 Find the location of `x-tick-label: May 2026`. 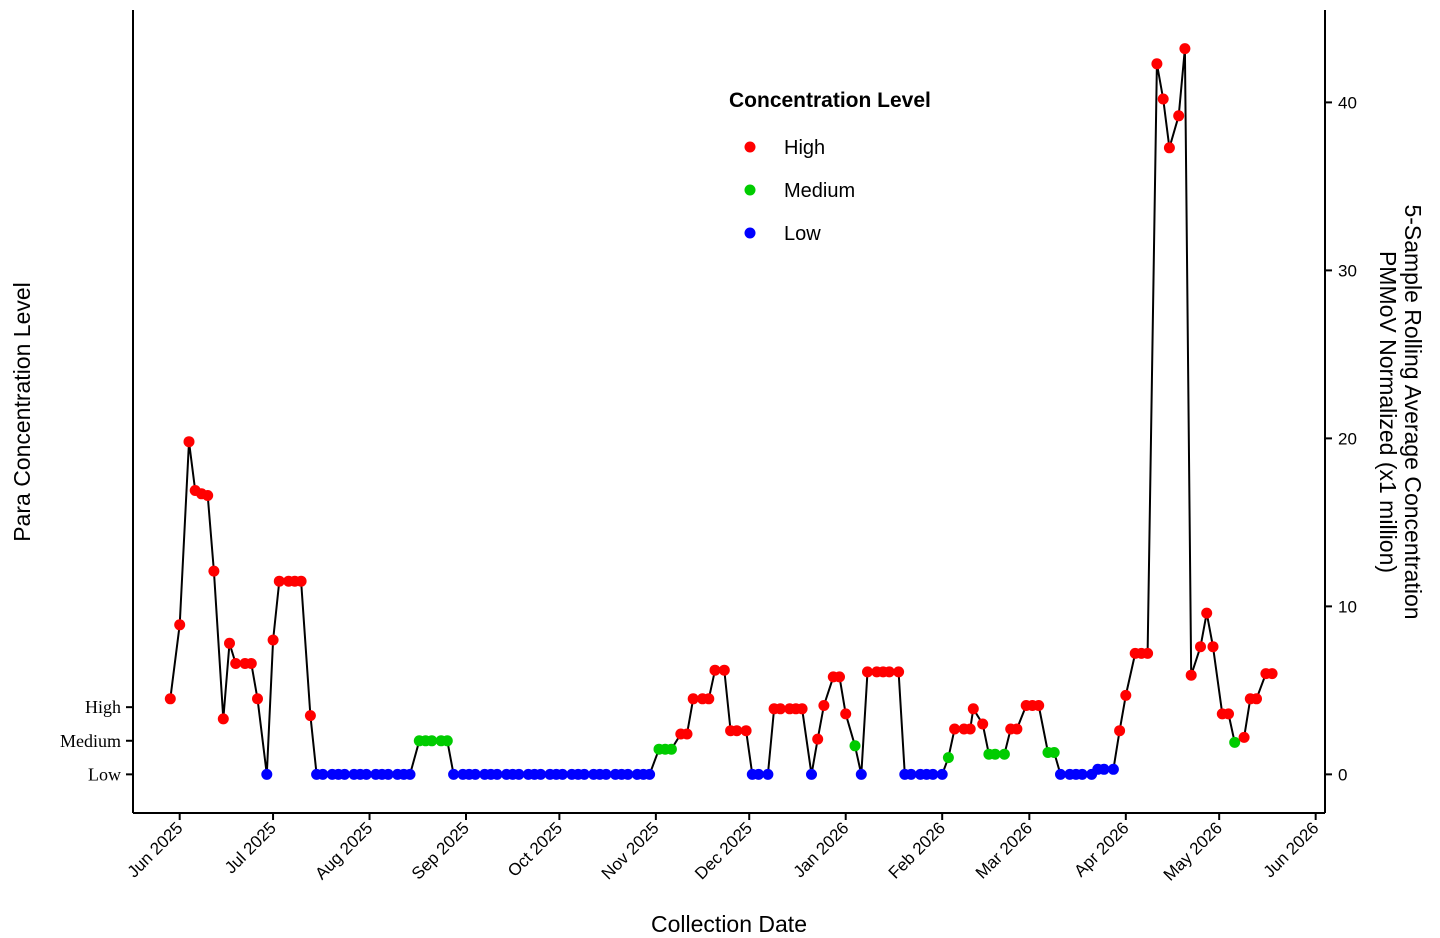

x-tick-label: May 2026 is located at coordinates (1193, 851).